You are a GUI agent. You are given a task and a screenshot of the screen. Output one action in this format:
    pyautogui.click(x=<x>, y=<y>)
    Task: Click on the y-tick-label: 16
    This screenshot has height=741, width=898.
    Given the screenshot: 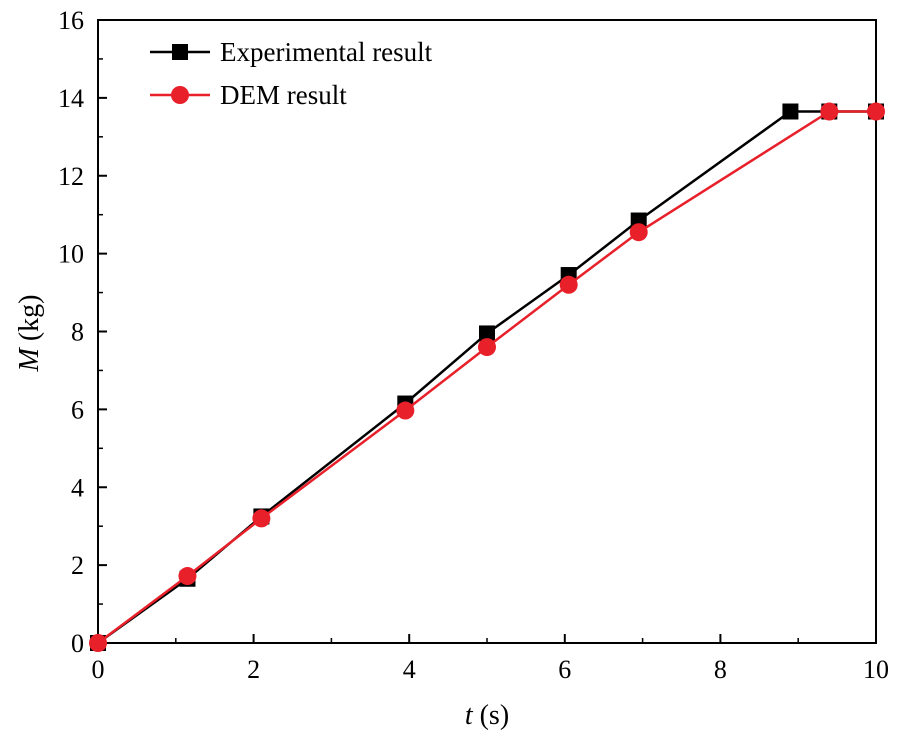 What is the action you would take?
    pyautogui.click(x=71, y=20)
    